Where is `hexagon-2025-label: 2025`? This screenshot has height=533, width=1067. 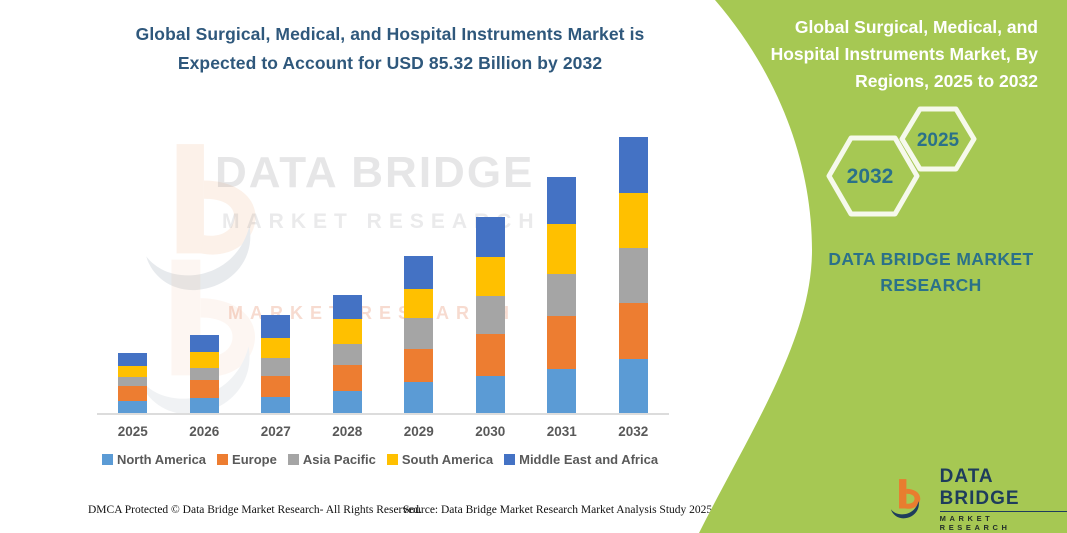
hexagon-2025-label: 2025 is located at coordinates (938, 140).